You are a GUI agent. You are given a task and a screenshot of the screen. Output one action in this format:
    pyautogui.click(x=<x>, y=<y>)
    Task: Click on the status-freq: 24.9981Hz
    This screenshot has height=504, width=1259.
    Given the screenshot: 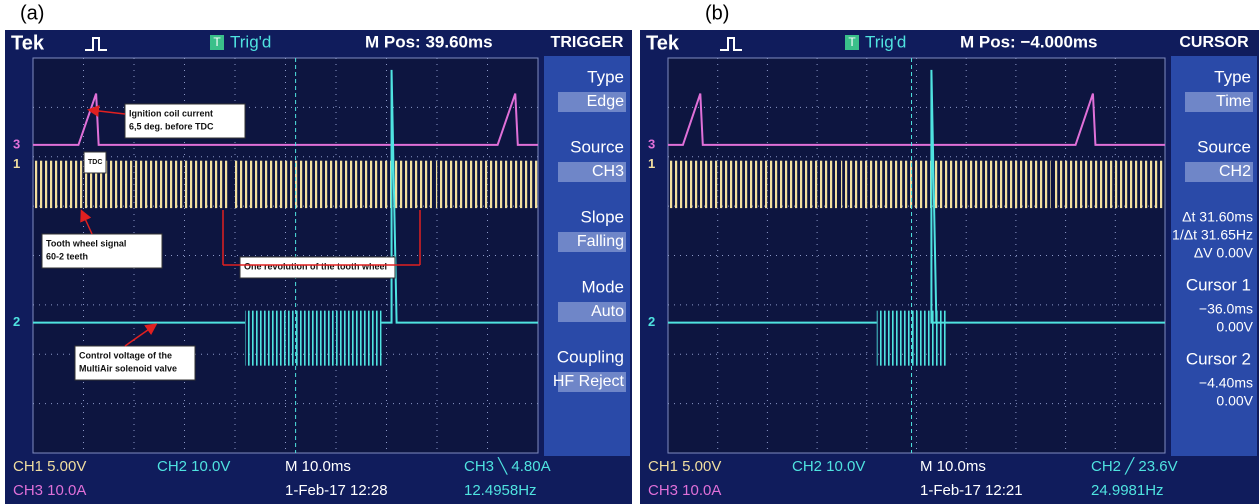 What is the action you would take?
    pyautogui.click(x=1127, y=490)
    